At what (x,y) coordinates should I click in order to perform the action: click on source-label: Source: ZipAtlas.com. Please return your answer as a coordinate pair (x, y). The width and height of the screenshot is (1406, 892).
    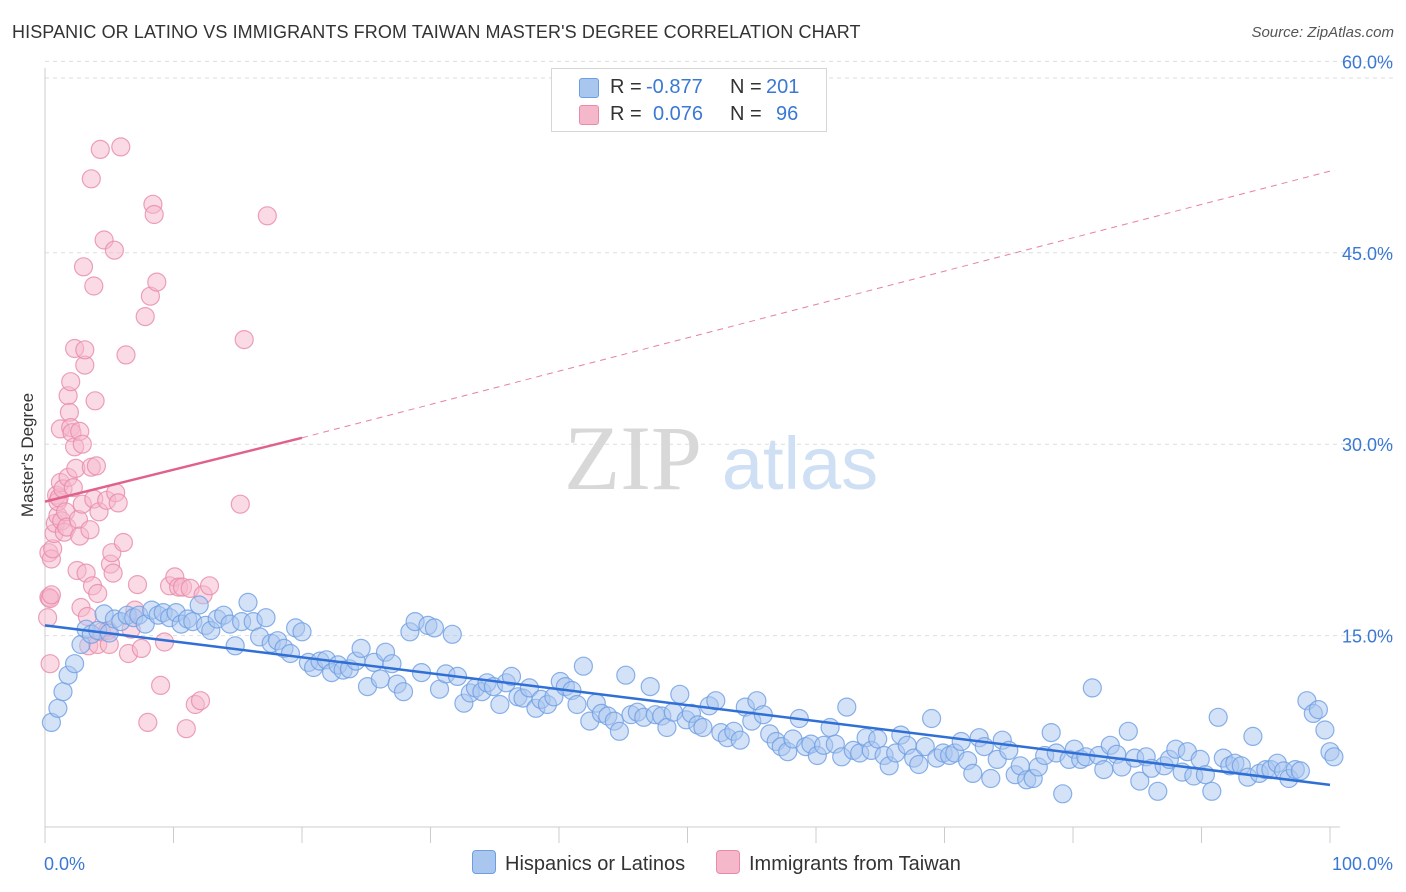
    Looking at the image, I should click on (1322, 32).